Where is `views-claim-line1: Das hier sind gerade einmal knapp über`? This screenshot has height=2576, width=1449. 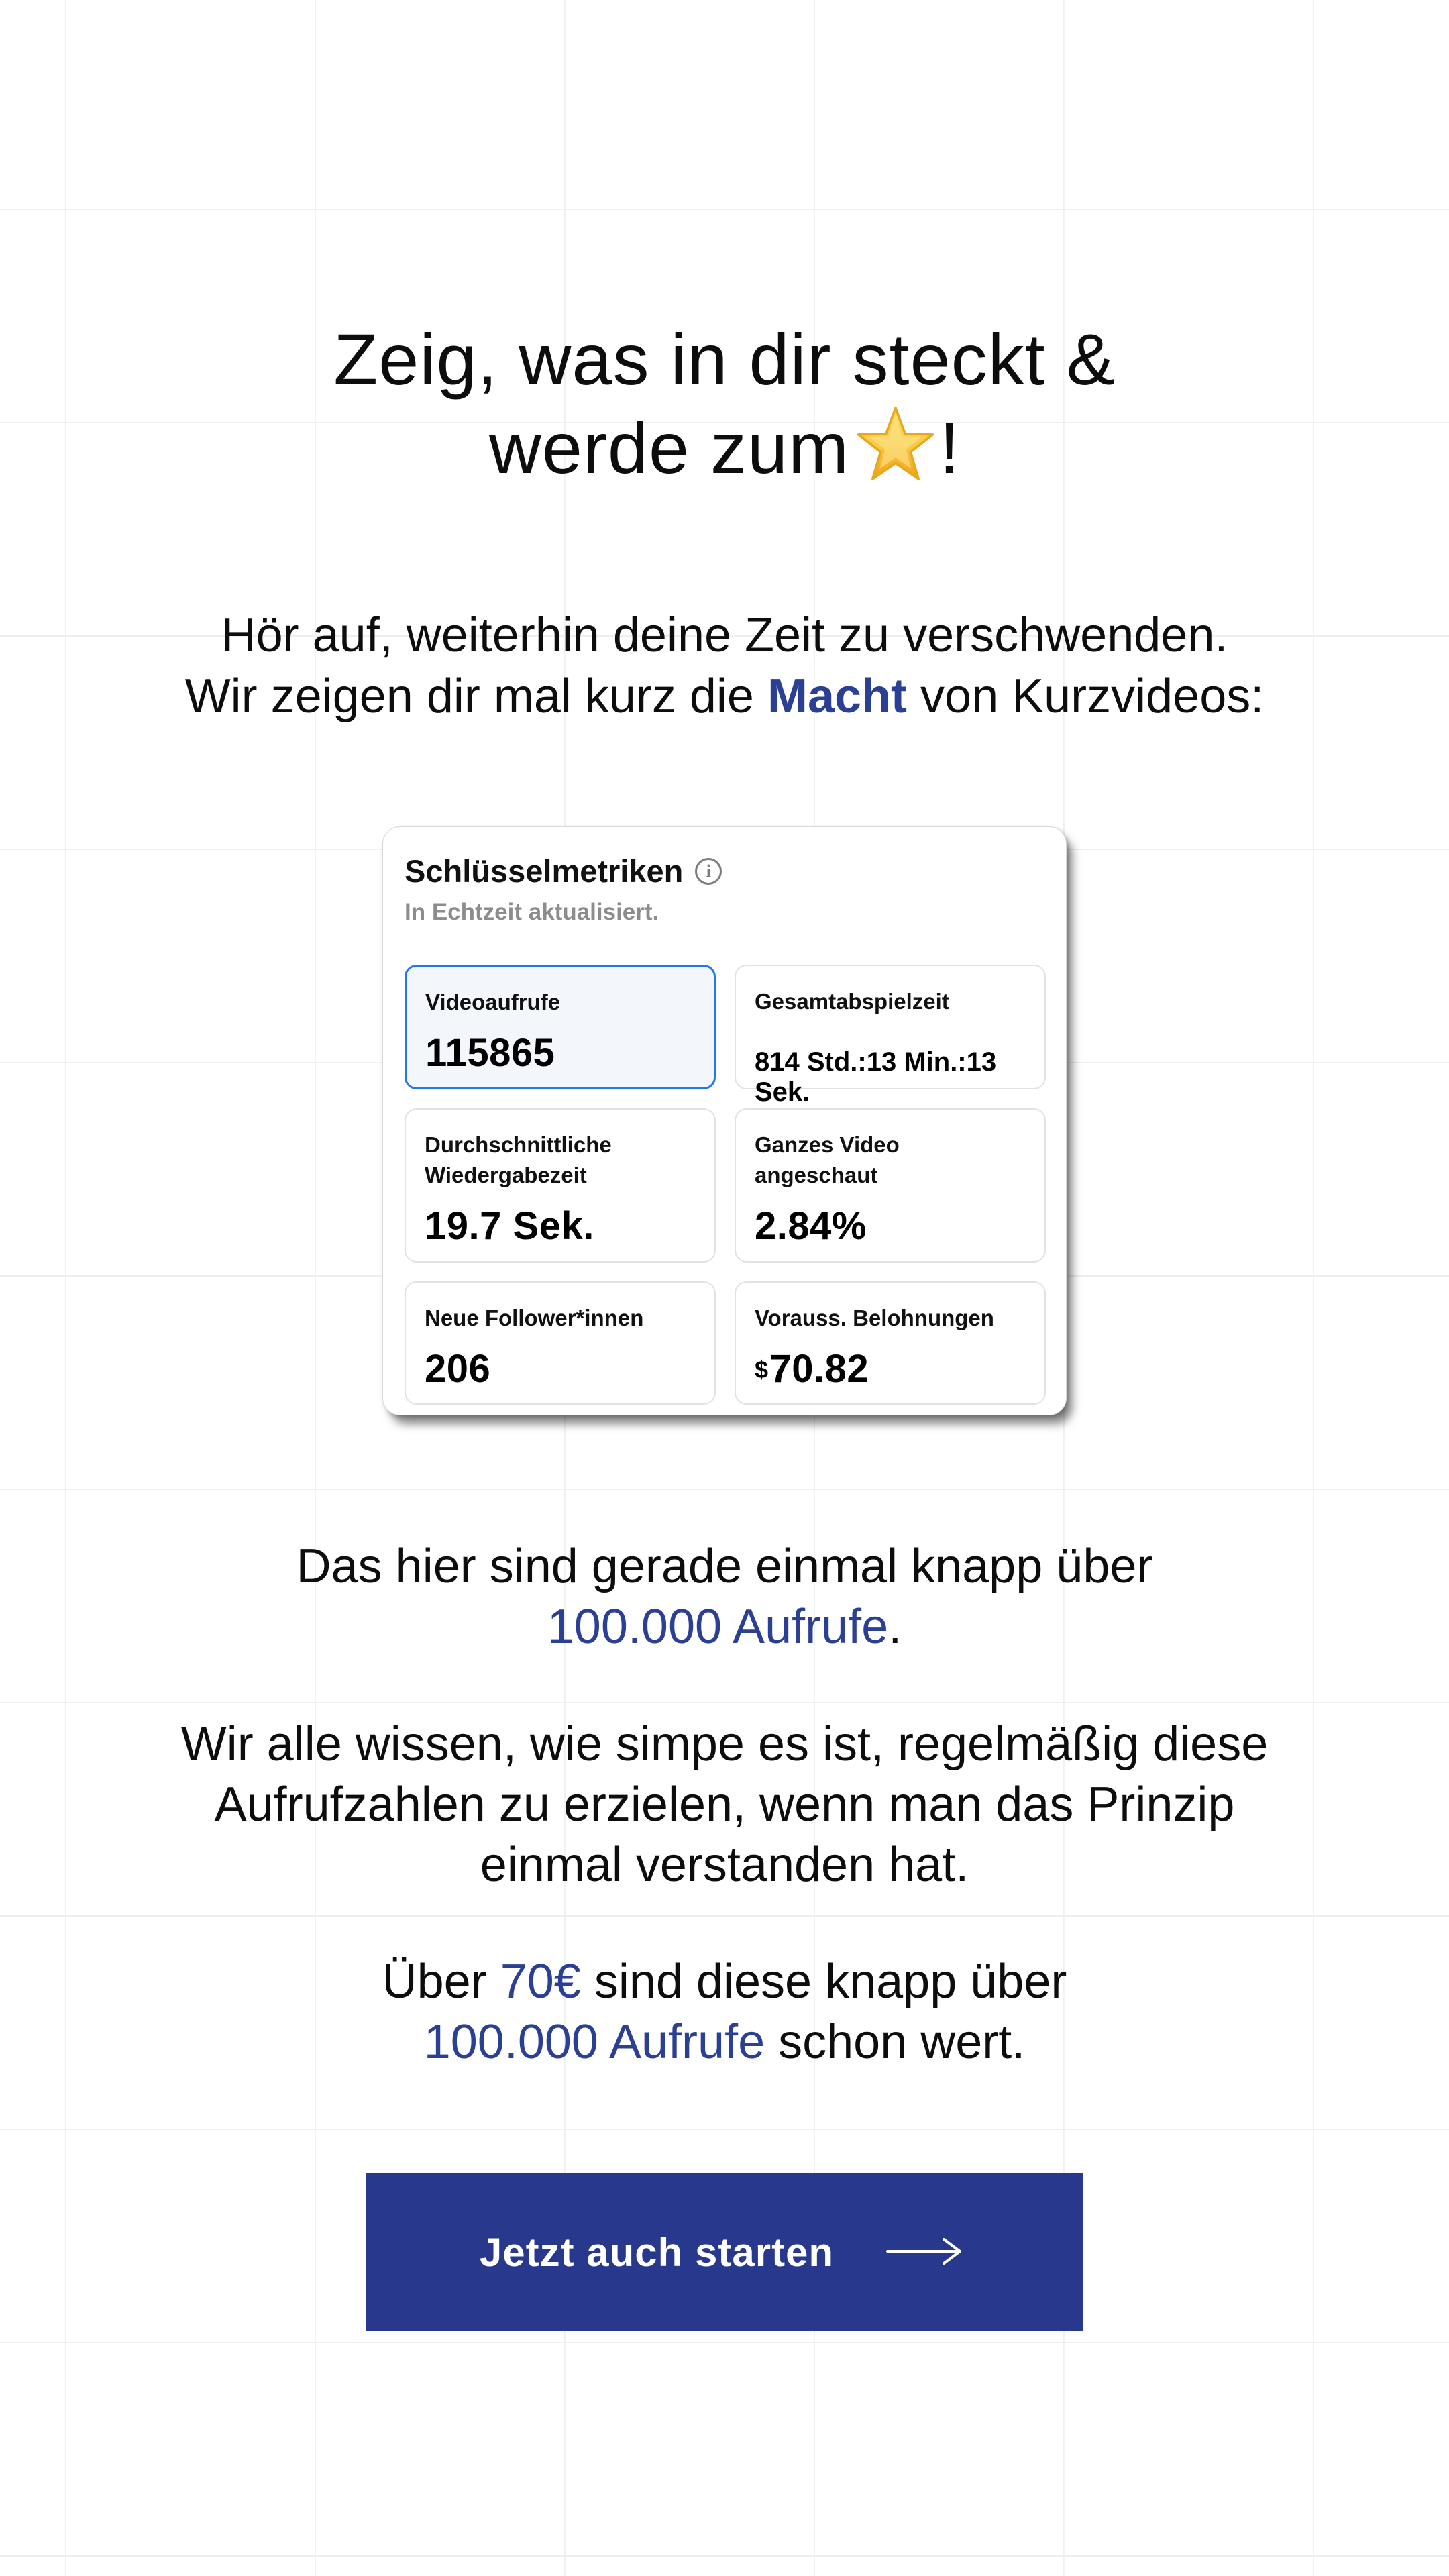
views-claim-line1: Das hier sind gerade einmal knapp über is located at coordinates (724, 1566).